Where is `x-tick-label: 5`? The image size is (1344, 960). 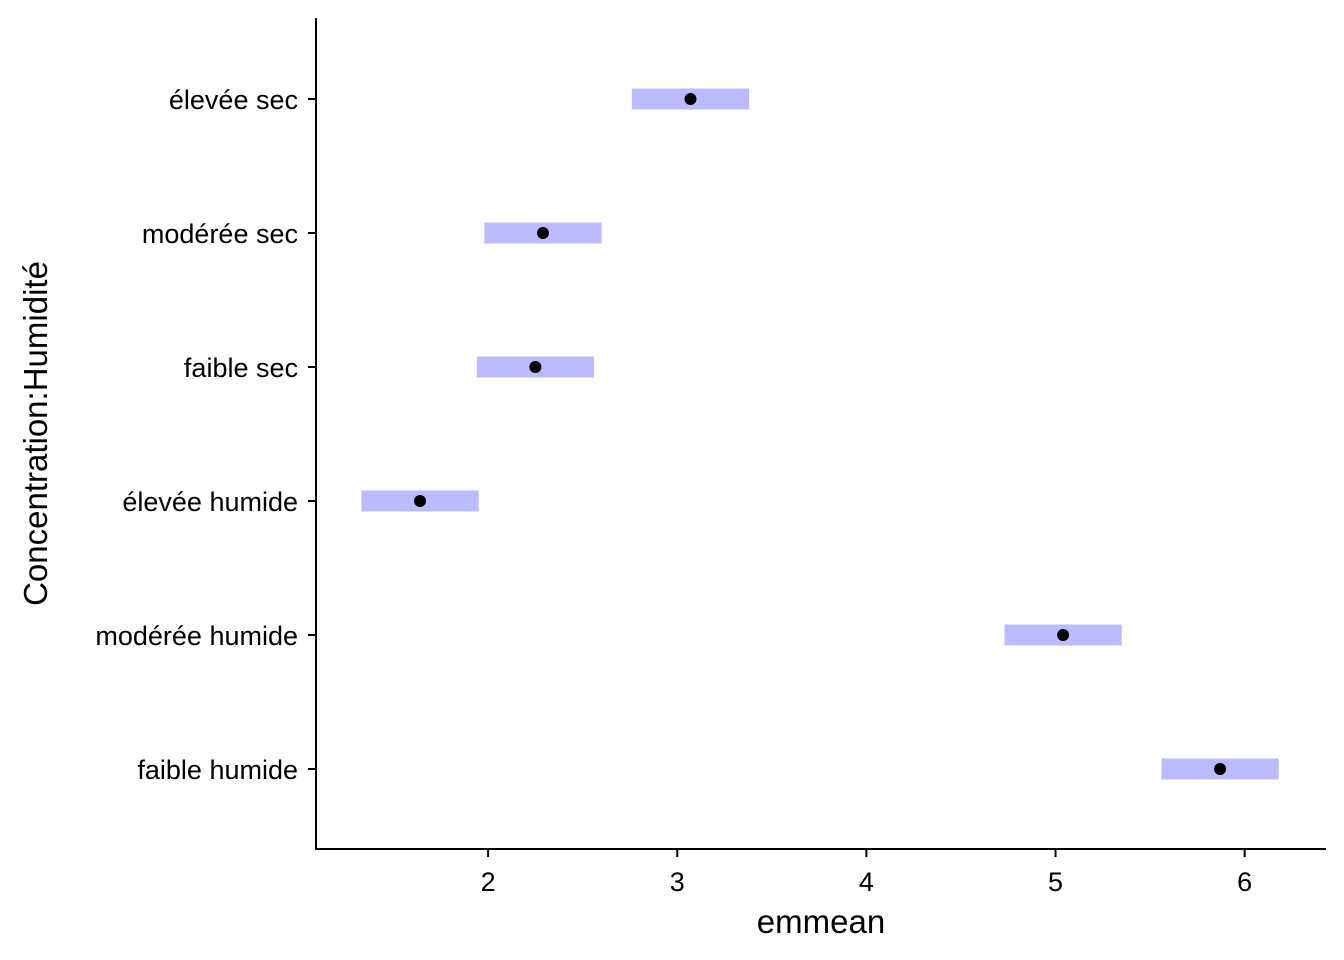 x-tick-label: 5 is located at coordinates (1055, 882).